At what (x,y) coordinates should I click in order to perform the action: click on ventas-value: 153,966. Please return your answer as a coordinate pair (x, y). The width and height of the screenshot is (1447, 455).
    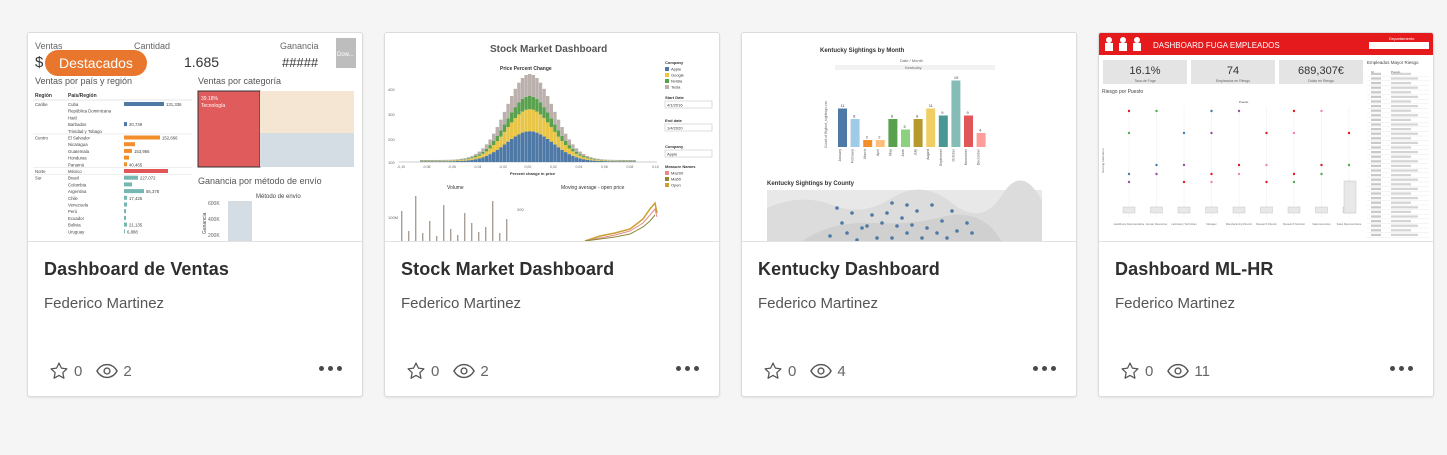
    Looking at the image, I should click on (142, 151).